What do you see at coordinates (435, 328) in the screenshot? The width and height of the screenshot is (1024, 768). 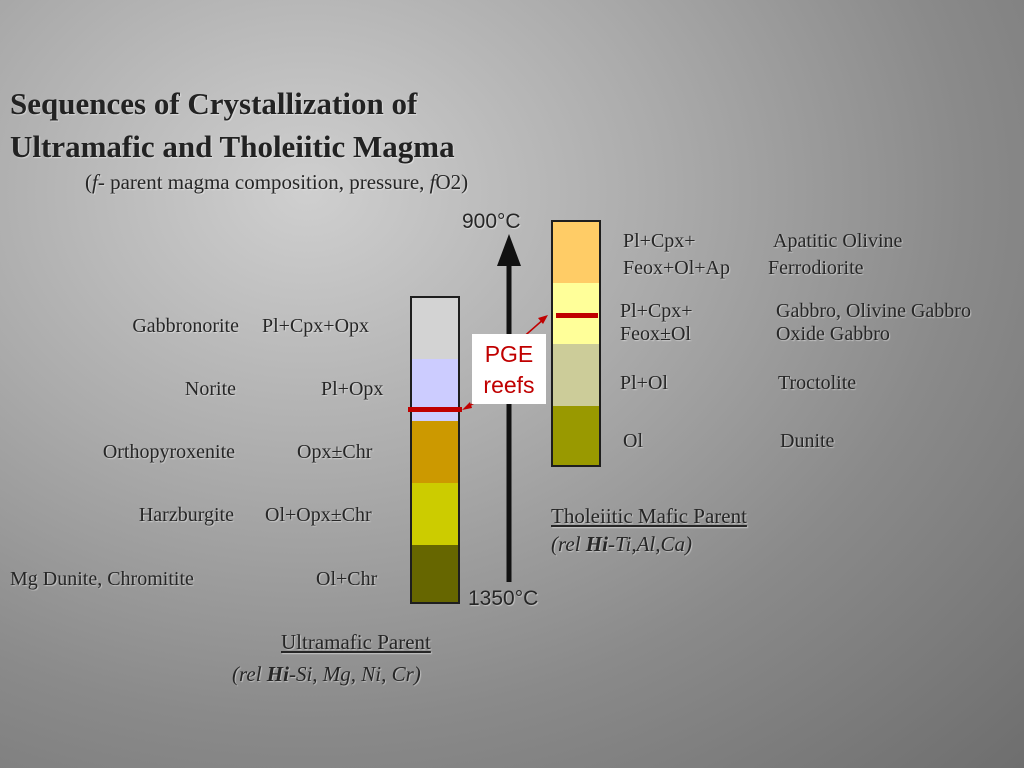 I see `ultramafic-seg-gabbronorite` at bounding box center [435, 328].